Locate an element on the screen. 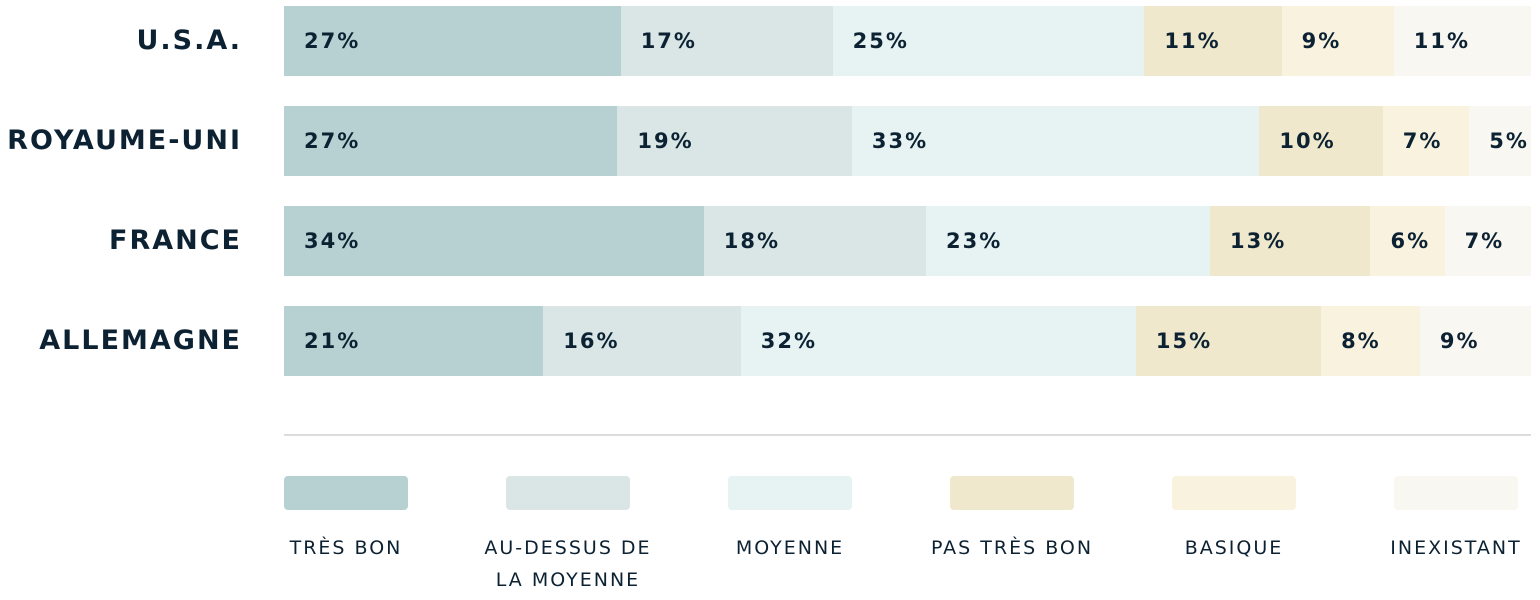  bar-row: 34% 18% 23% 13% 6% 7% is located at coordinates (907, 241).